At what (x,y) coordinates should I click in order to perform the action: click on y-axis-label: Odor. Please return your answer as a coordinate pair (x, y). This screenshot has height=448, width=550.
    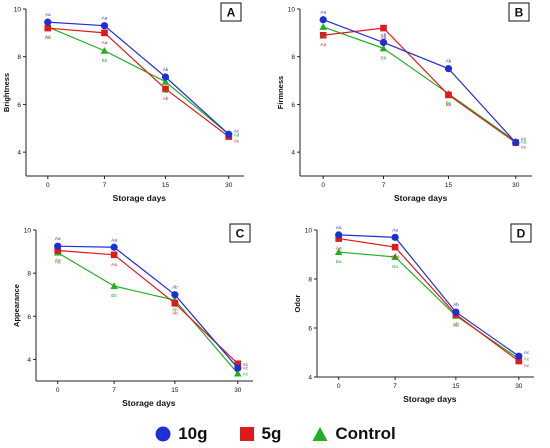
    Looking at the image, I should click on (297, 303).